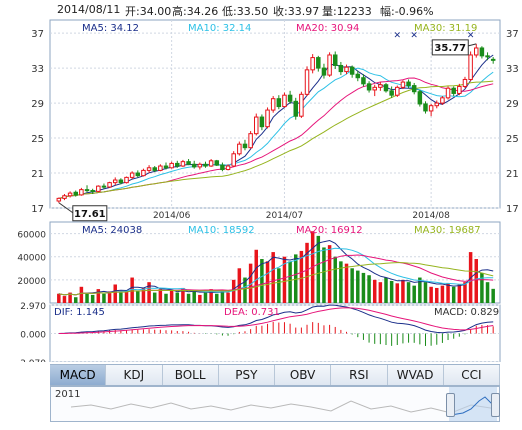 This screenshot has width=522, height=430. I want to click on range-overview: 2011, so click(275, 404).